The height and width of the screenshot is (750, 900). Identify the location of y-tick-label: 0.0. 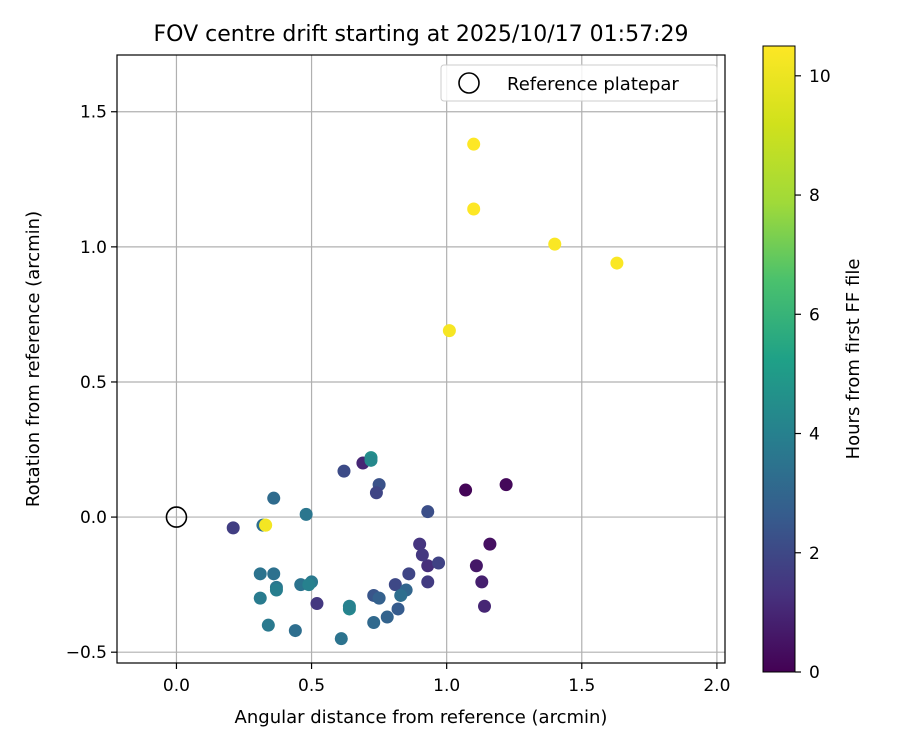
(93, 518).